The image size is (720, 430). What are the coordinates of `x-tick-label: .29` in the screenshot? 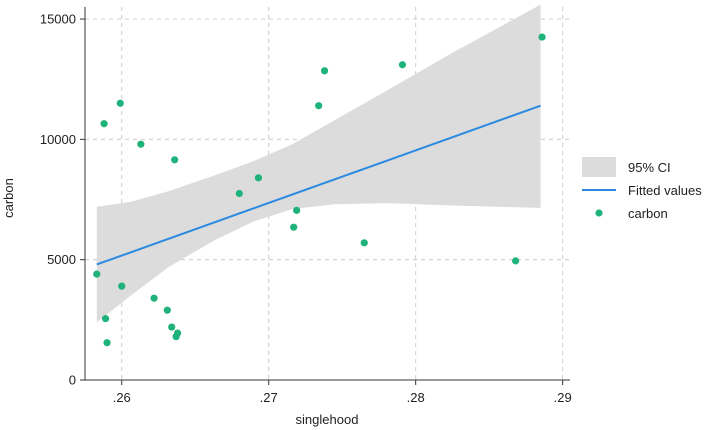 It's located at (563, 397).